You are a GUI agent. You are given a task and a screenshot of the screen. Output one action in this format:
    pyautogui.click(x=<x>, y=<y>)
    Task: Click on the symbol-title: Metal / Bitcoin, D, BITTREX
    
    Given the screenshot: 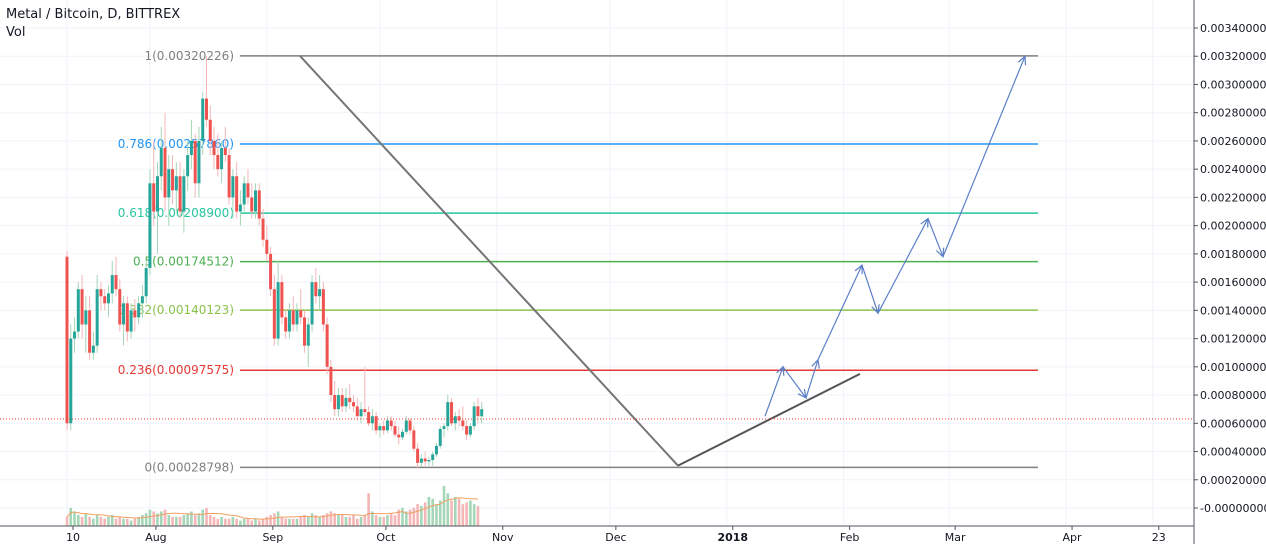 What is the action you would take?
    pyautogui.click(x=93, y=14)
    